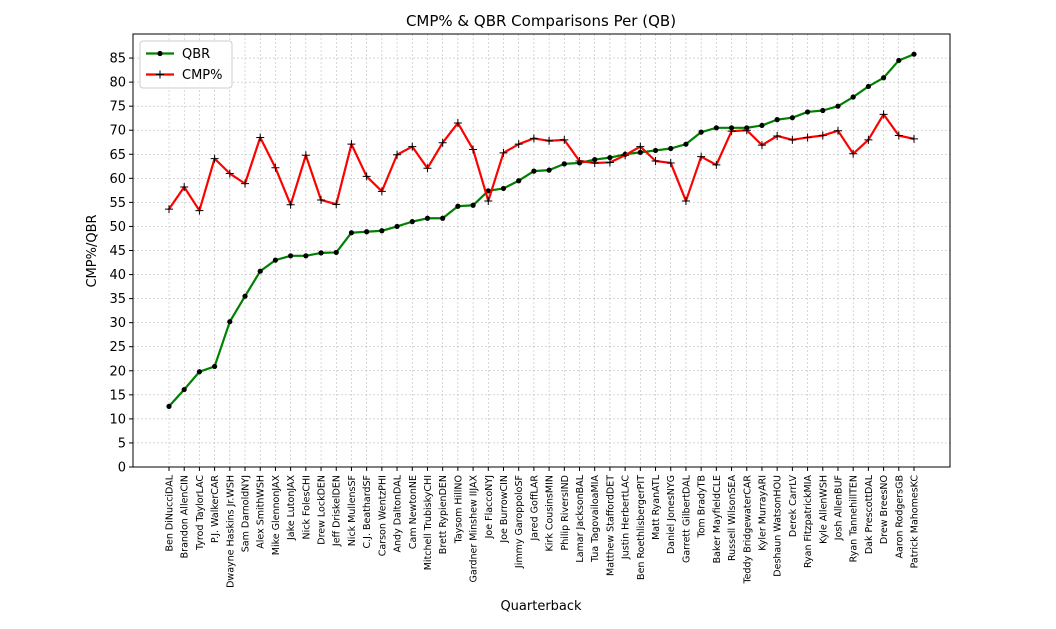 Image resolution: width=1056 pixels, height=629 pixels. What do you see at coordinates (178, 54) in the screenshot?
I see `legend-item: QBR` at bounding box center [178, 54].